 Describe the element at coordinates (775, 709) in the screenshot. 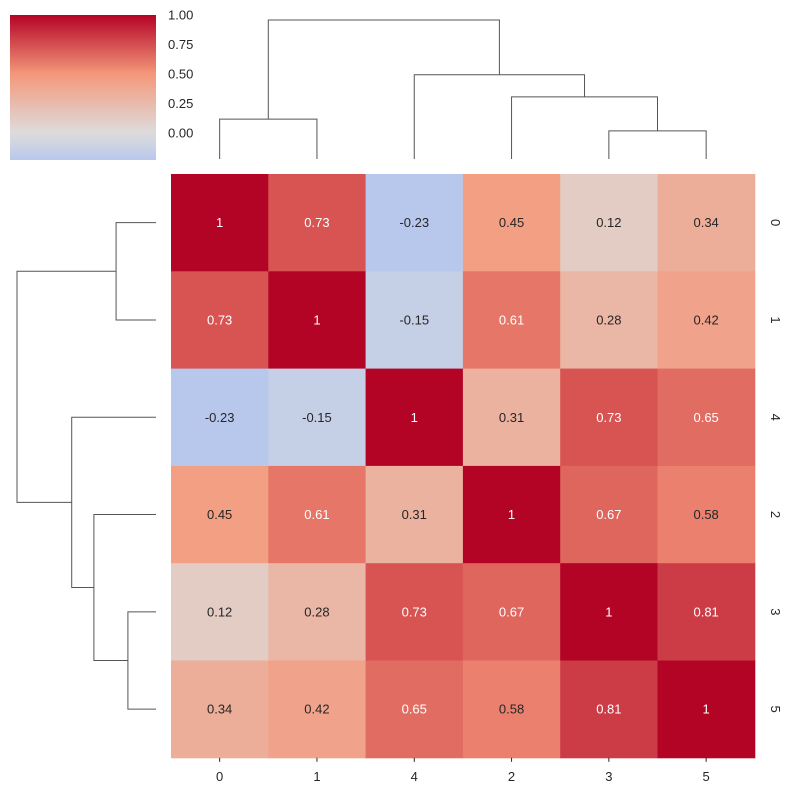

I see `y-tick-label: 5` at that location.